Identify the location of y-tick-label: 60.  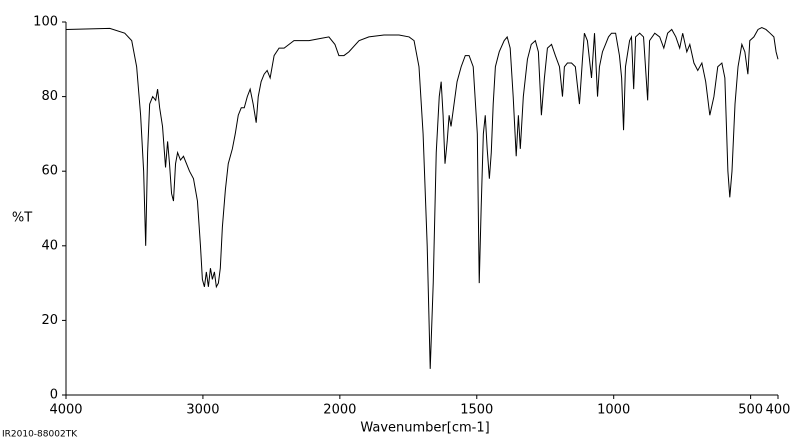
(49, 171).